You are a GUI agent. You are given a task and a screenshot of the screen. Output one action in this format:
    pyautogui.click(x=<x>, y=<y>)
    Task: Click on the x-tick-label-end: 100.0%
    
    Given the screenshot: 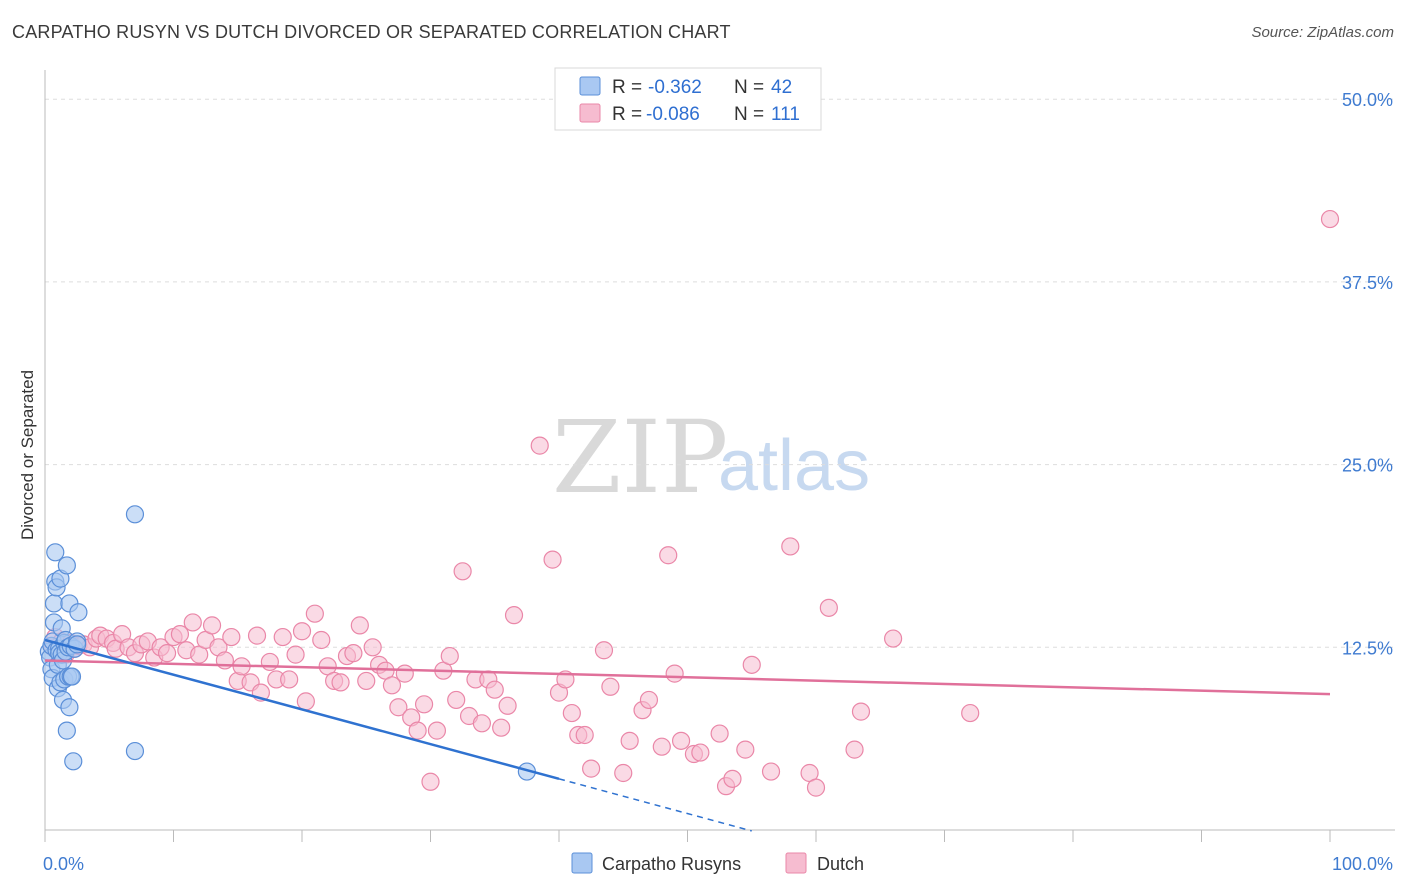 What is the action you would take?
    pyautogui.click(x=1362, y=864)
    